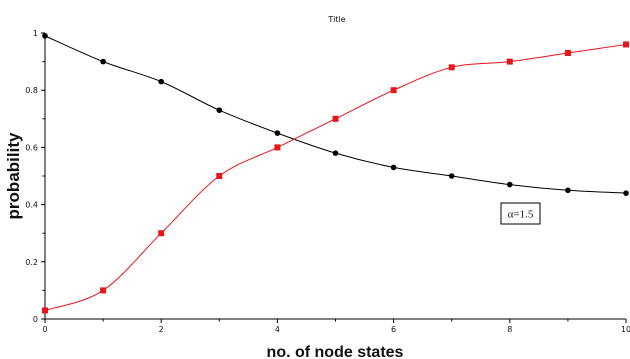 The height and width of the screenshot is (359, 630). What do you see at coordinates (31, 262) in the screenshot?
I see `y-tick-label: 0.2` at bounding box center [31, 262].